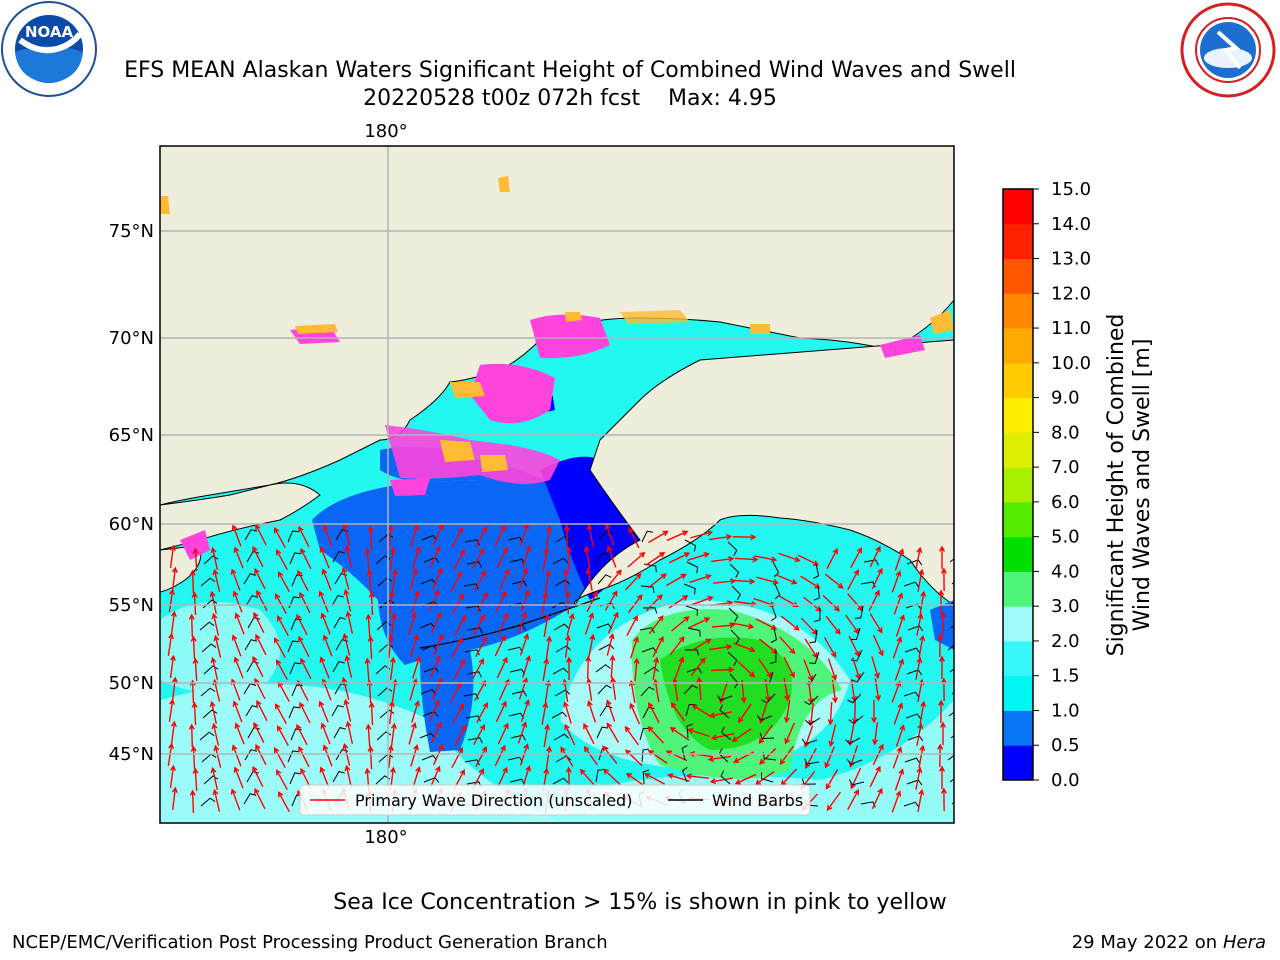 The width and height of the screenshot is (1280, 960). What do you see at coordinates (131, 231) in the screenshot?
I see `lat-label: 75°N` at bounding box center [131, 231].